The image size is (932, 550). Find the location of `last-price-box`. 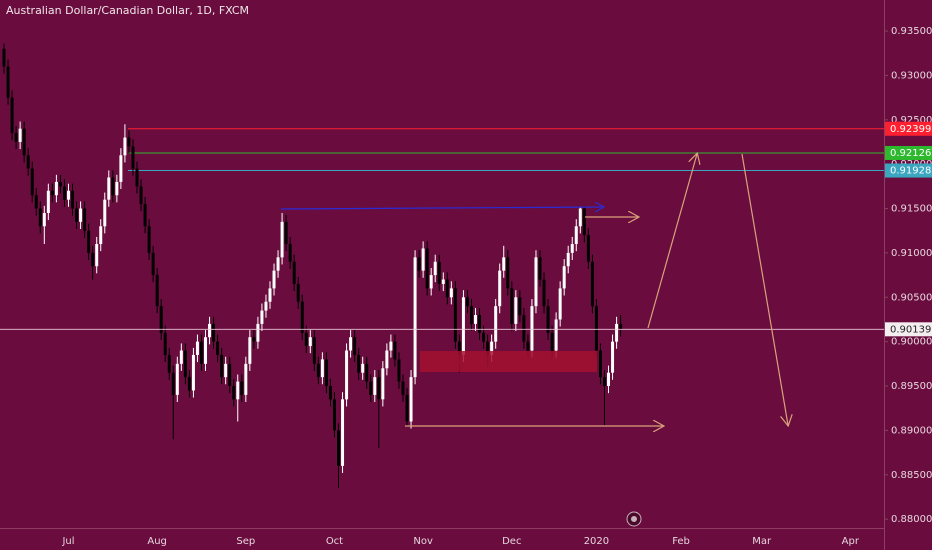

last-price-box is located at coordinates (908, 329).